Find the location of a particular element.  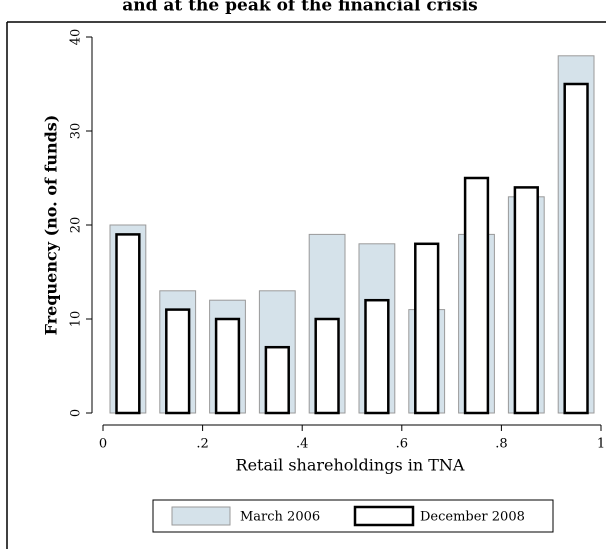

x-tick-label: .2 is located at coordinates (202, 444).